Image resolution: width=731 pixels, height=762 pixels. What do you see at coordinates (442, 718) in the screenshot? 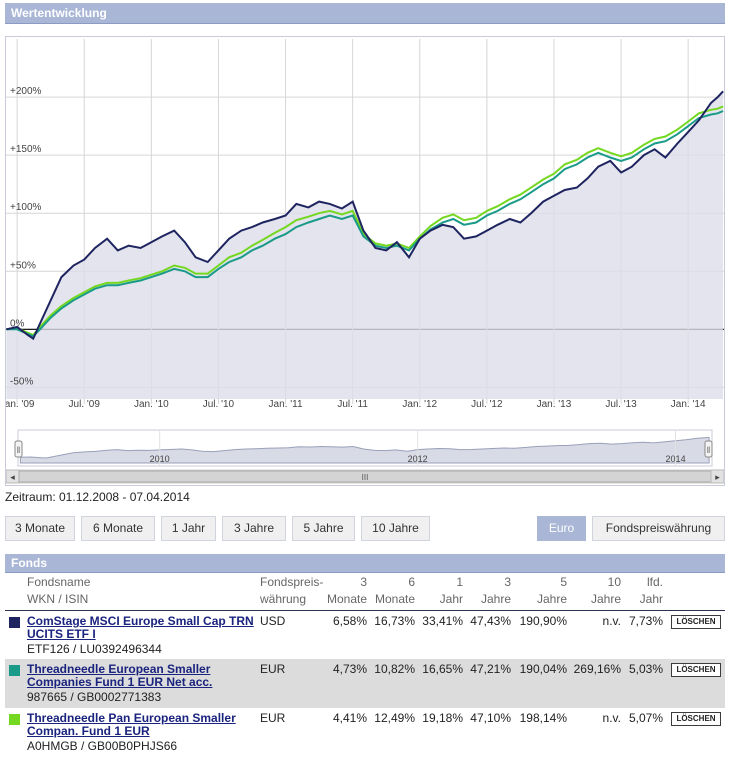
I see `fund-perf-1y: 19,18%` at bounding box center [442, 718].